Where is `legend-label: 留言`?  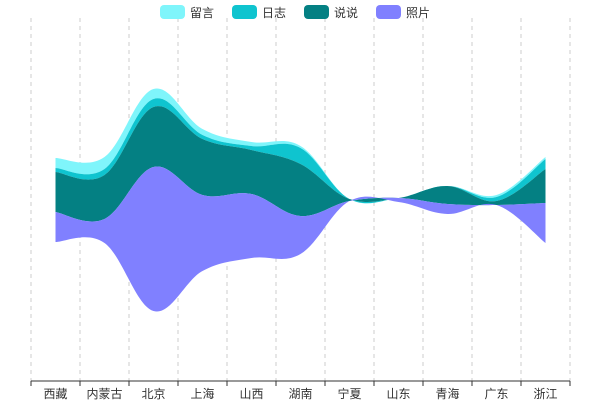 legend-label: 留言 is located at coordinates (202, 12).